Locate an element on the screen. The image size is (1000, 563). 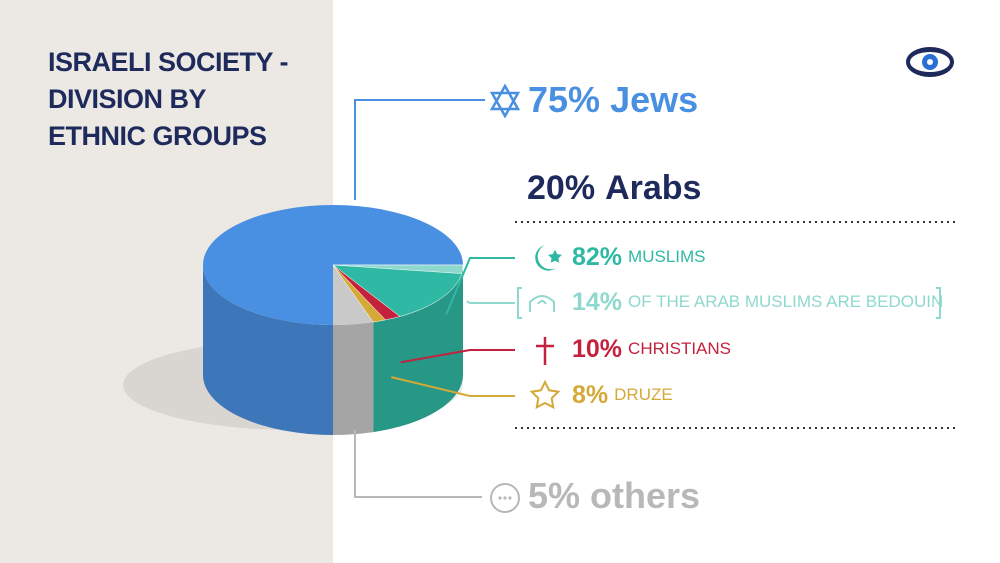
category-label: DRUZE is located at coordinates (643, 394).